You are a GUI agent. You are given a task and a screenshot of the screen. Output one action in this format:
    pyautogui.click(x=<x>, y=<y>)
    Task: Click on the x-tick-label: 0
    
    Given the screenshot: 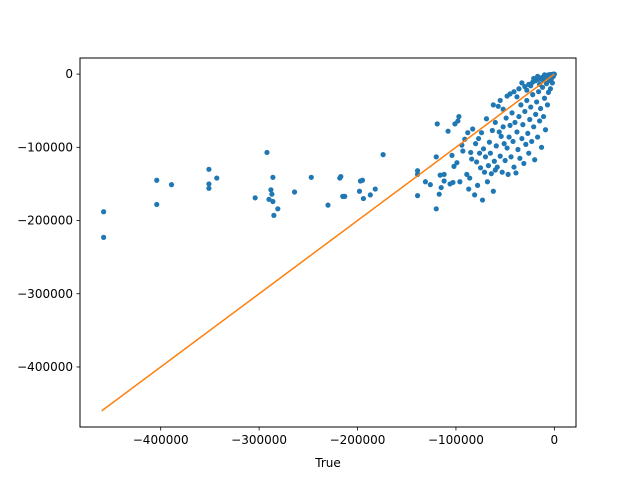 What is the action you would take?
    pyautogui.click(x=555, y=440)
    